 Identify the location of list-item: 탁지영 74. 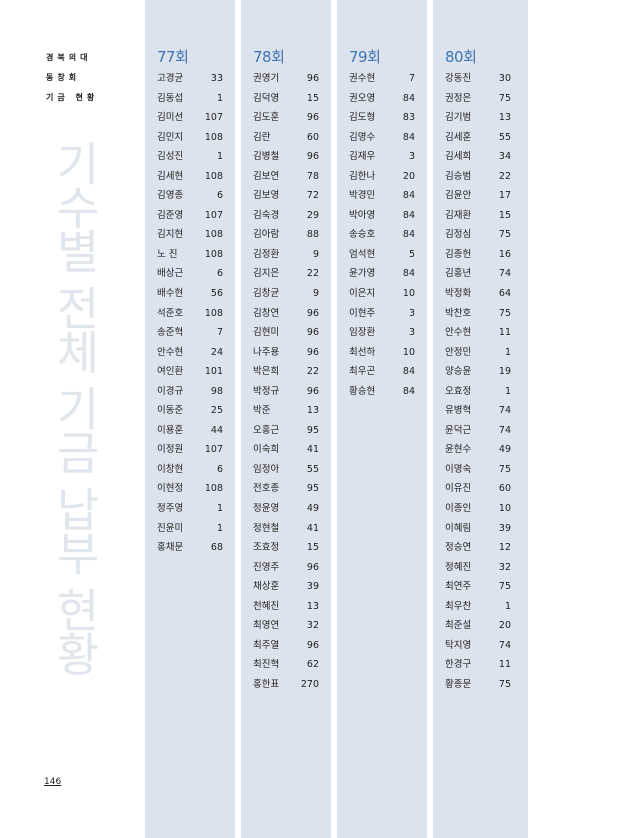
(478, 649).